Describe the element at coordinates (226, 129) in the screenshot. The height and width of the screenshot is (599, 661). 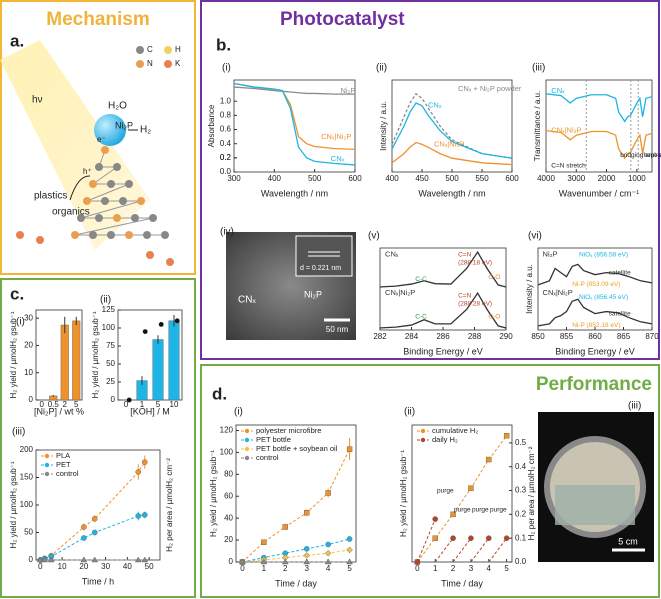
I see `y-tick-label: 0.6` at that location.